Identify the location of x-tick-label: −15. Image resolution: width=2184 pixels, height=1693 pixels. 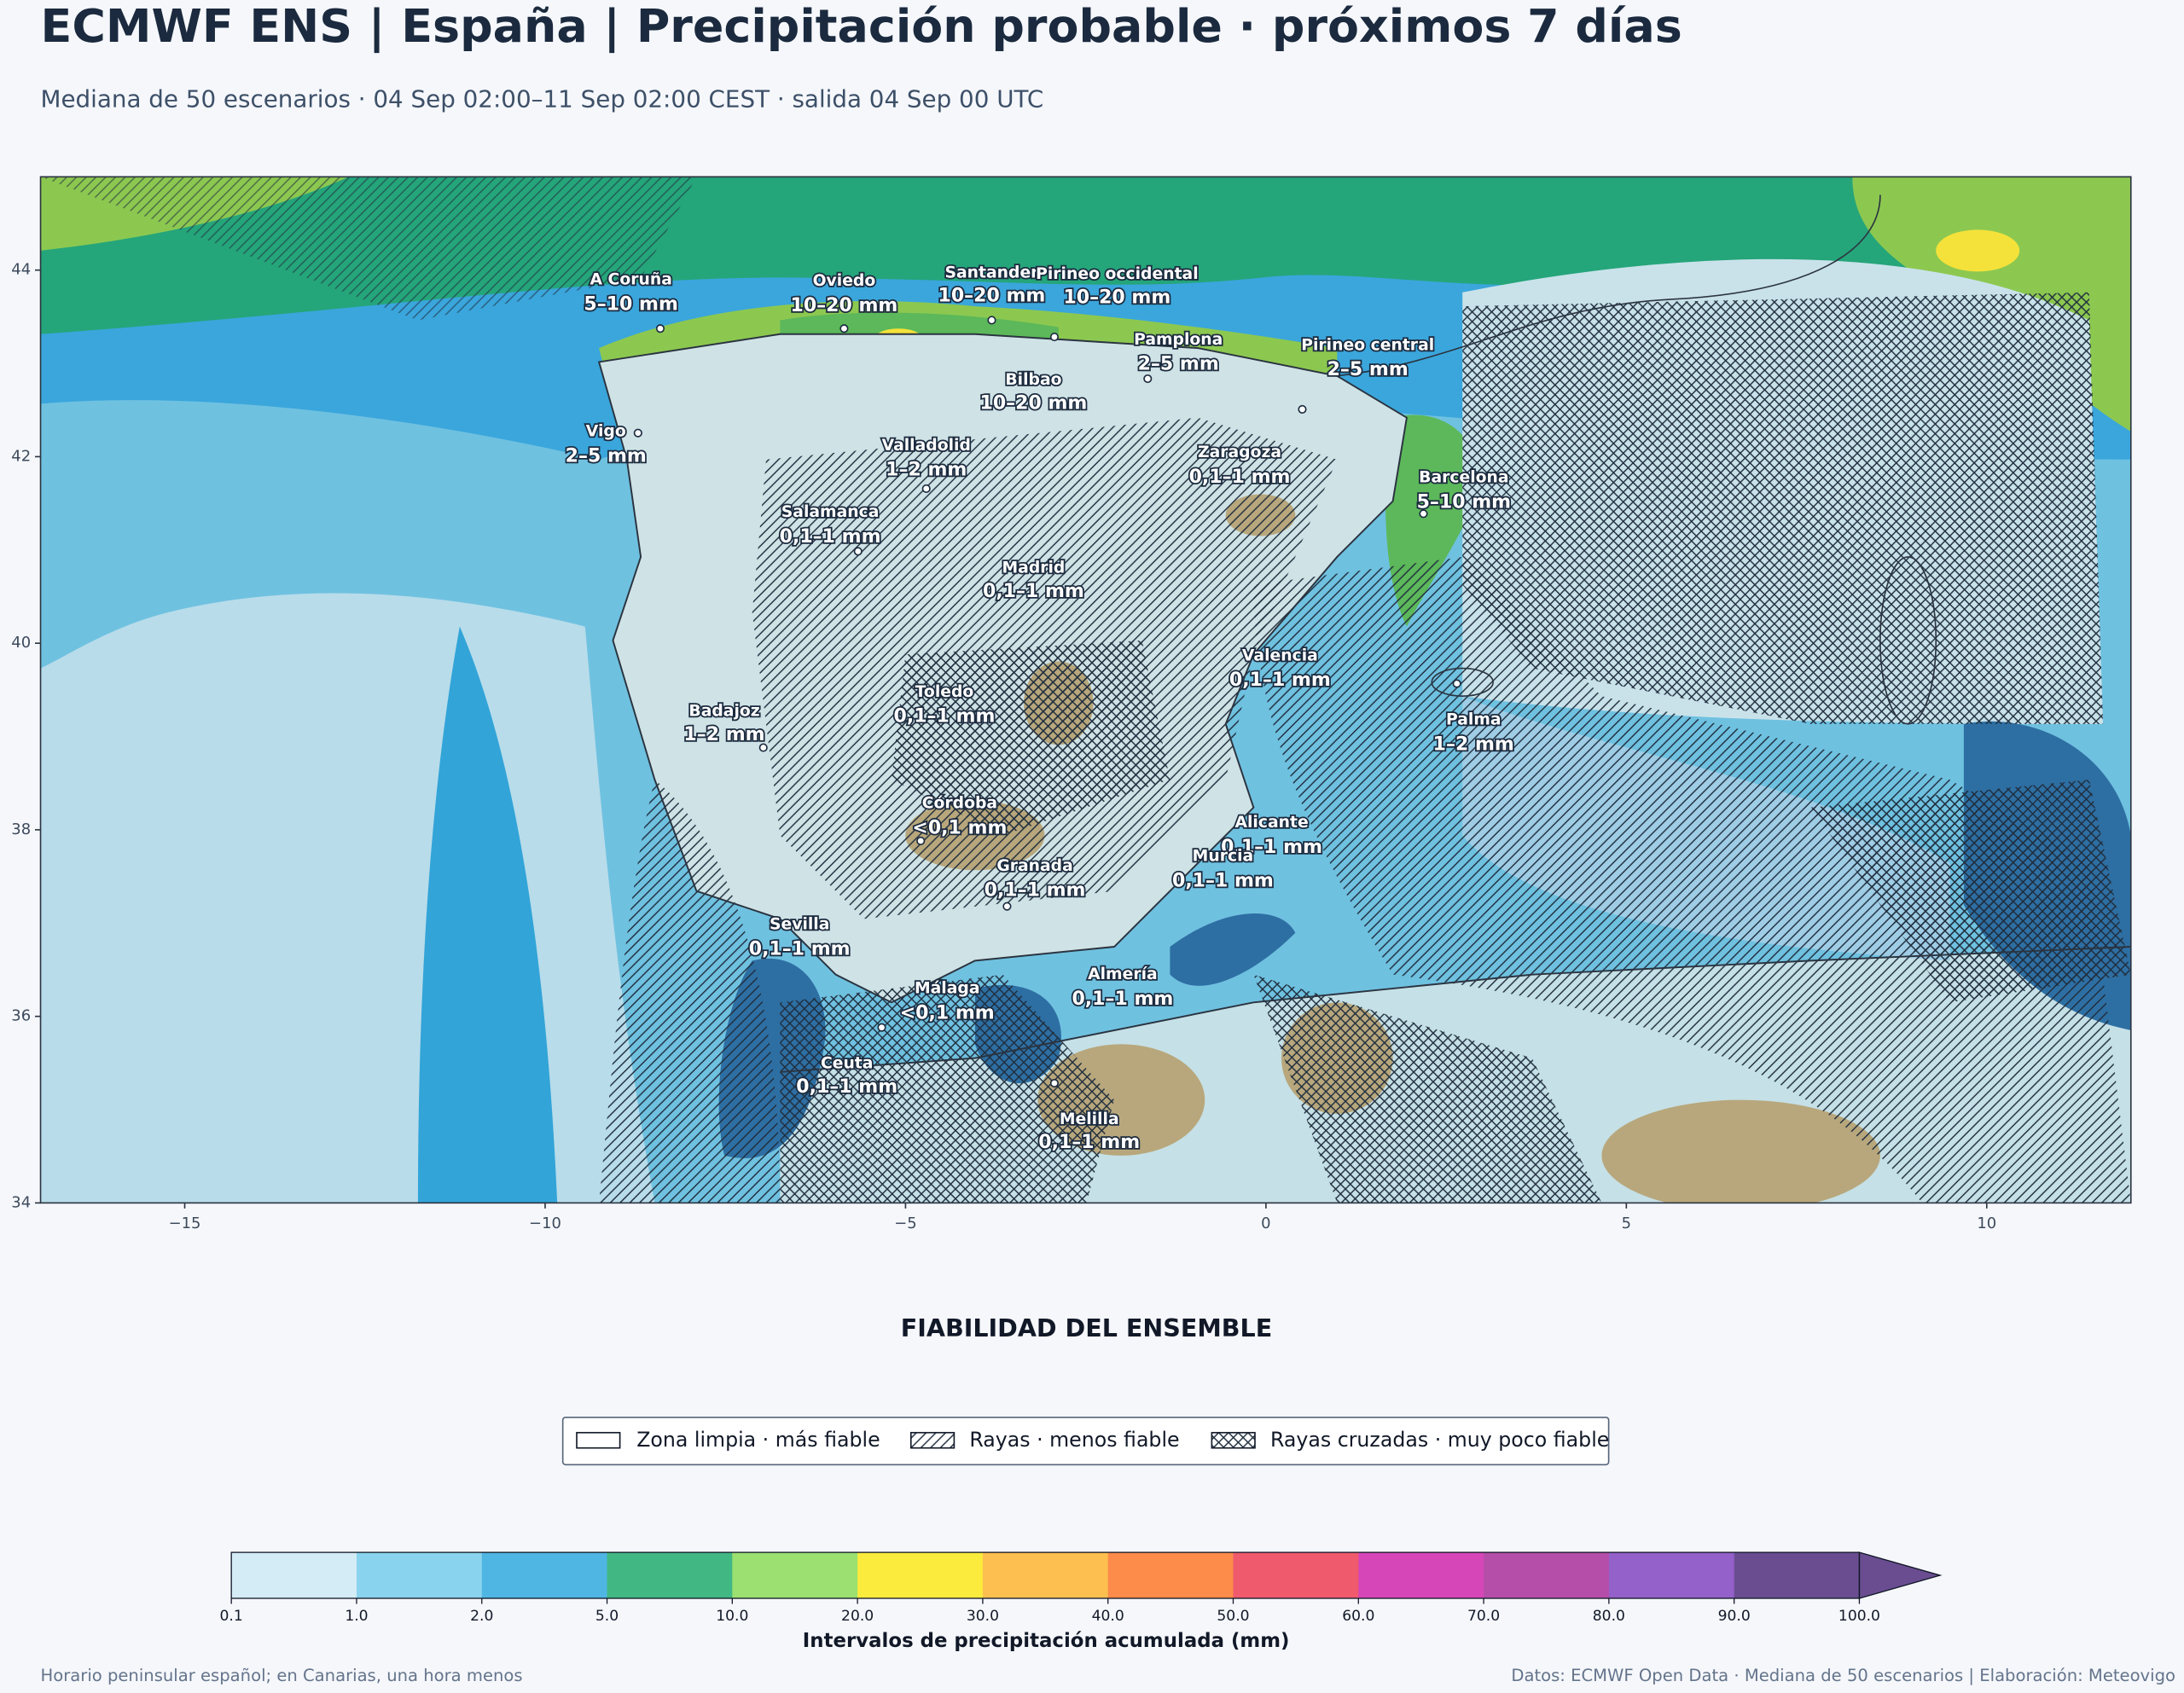
(185, 1223).